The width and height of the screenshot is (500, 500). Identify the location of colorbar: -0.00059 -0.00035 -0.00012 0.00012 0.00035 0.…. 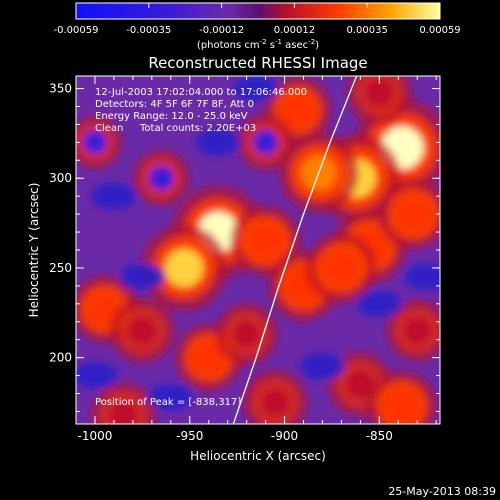
(257, 26).